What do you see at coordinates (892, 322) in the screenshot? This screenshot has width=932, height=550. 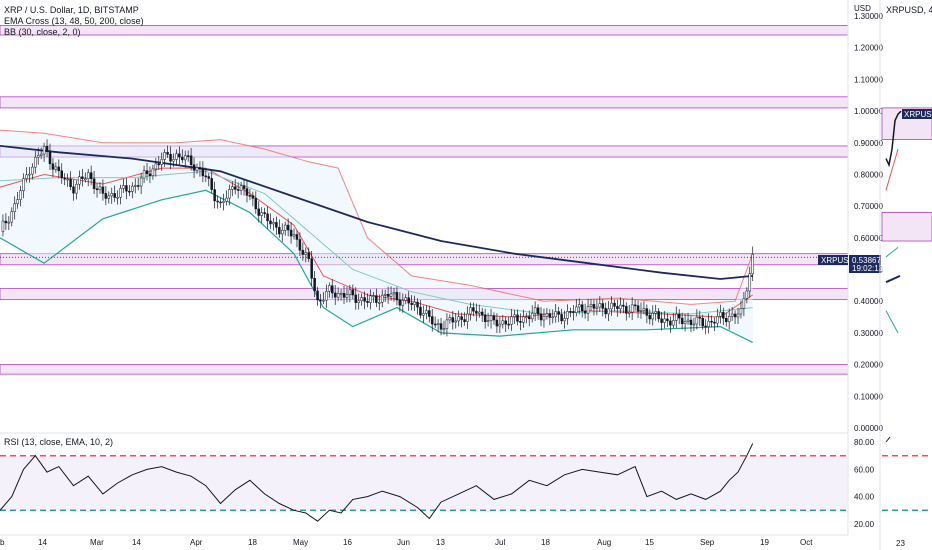 I see `side-bb-lower` at bounding box center [892, 322].